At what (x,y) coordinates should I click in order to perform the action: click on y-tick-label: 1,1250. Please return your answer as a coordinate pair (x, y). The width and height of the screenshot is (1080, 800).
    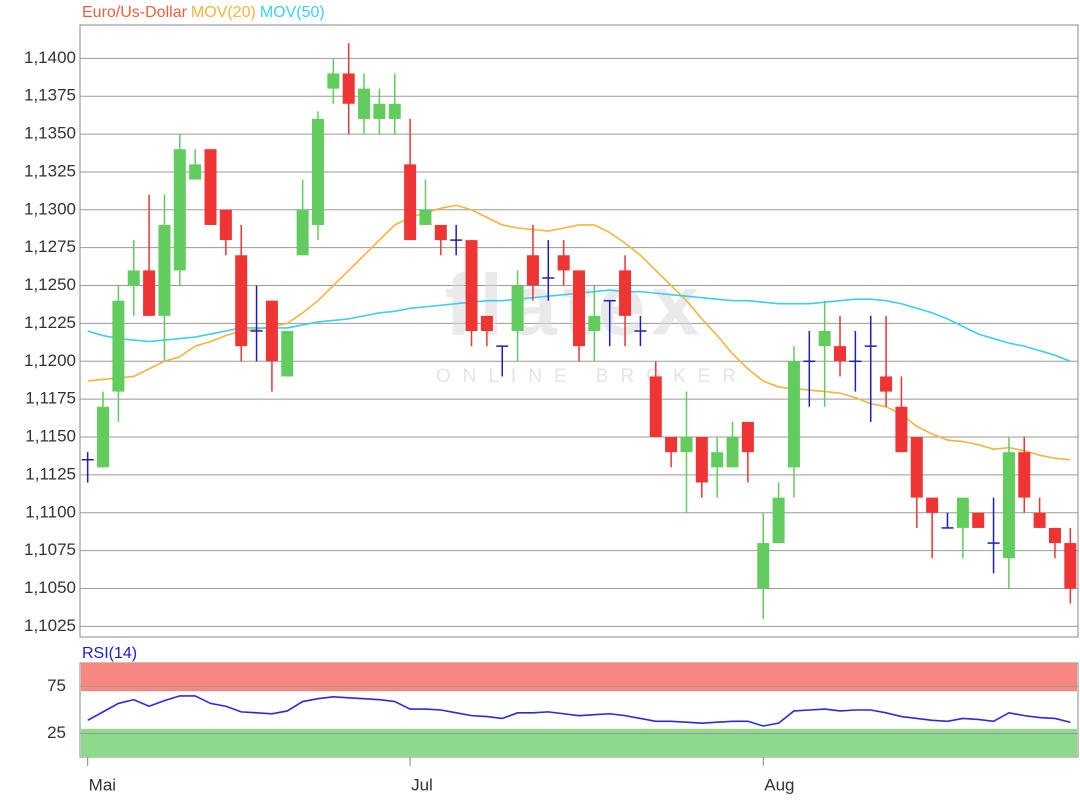
    Looking at the image, I should click on (50, 284).